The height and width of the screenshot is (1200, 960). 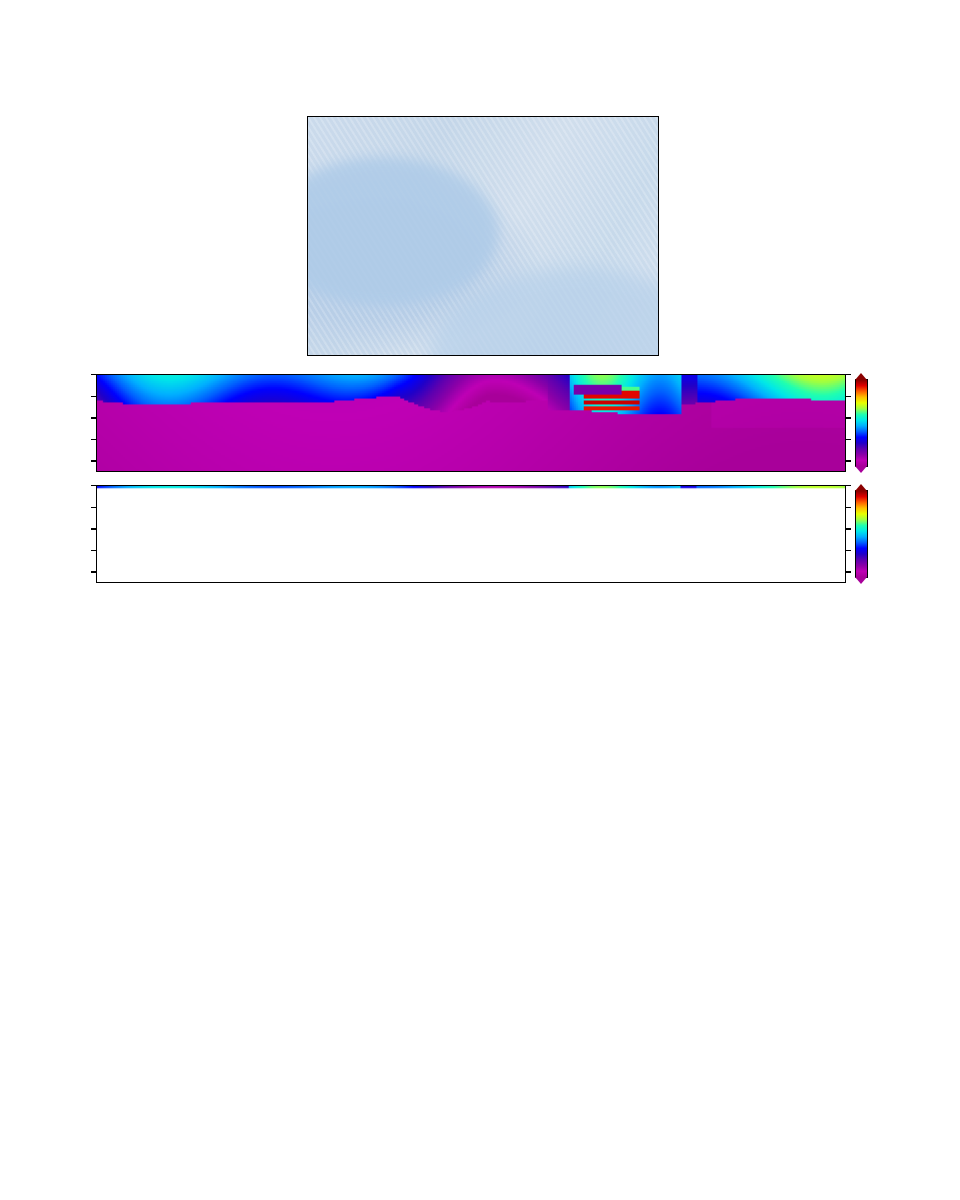 What do you see at coordinates (861, 580) in the screenshot?
I see `colorbar-min-arrow-chlorophyll-scatter` at bounding box center [861, 580].